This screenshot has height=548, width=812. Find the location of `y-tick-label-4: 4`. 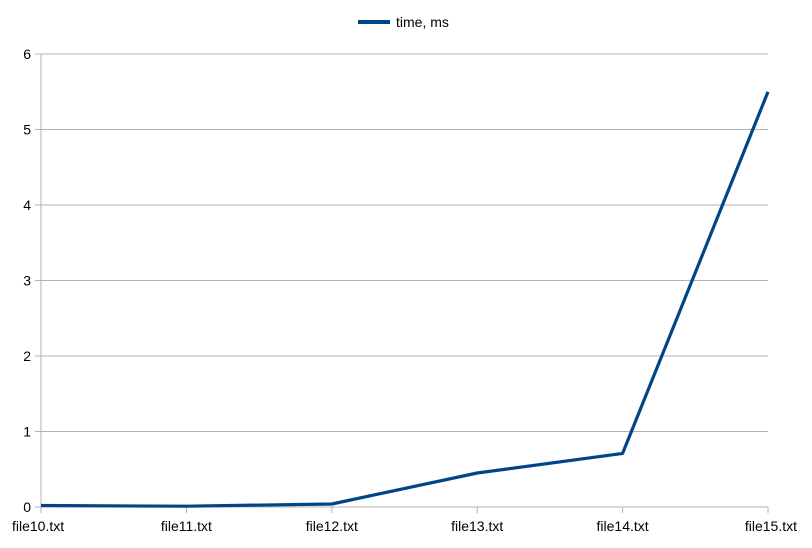

y-tick-label-4: 4 is located at coordinates (27, 205).